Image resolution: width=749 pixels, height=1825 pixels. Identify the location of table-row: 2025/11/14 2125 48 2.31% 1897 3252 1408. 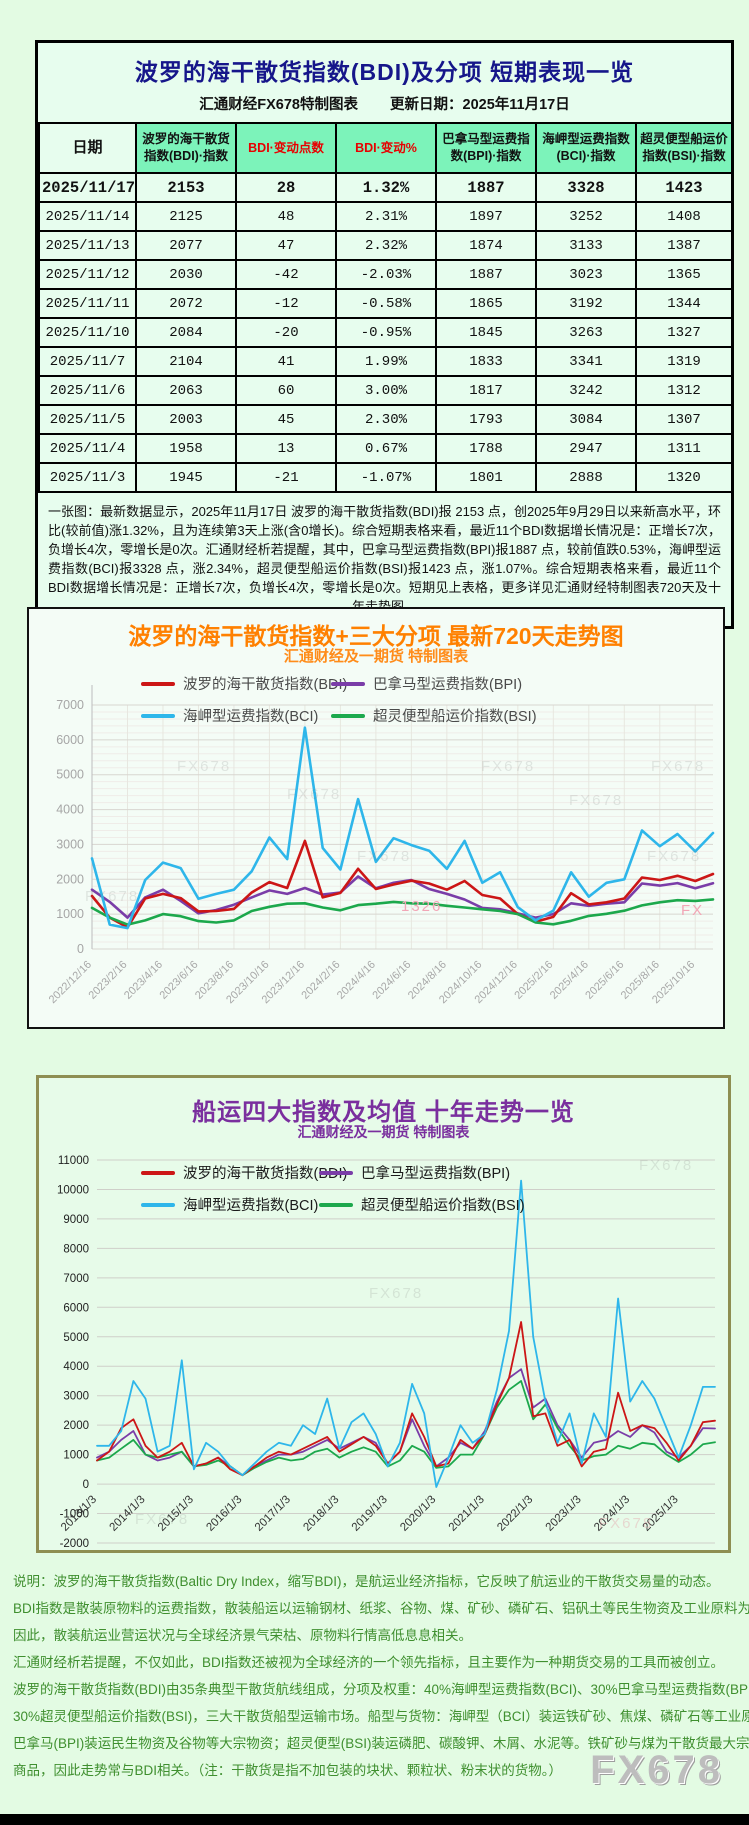
(385, 216).